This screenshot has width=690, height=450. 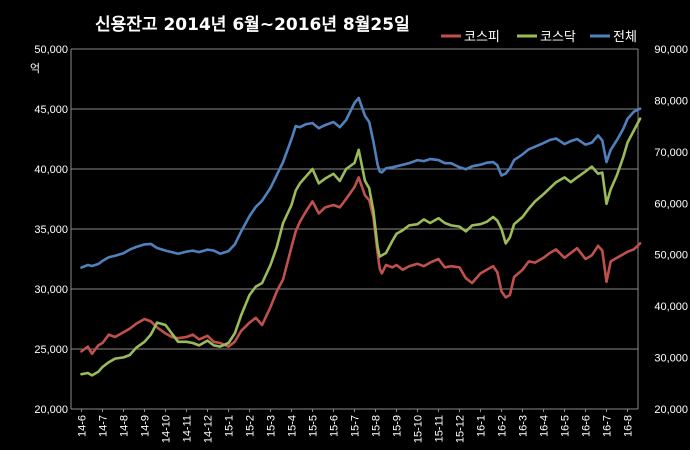 I want to click on x-tick-label: 15-10, so click(x=419, y=429).